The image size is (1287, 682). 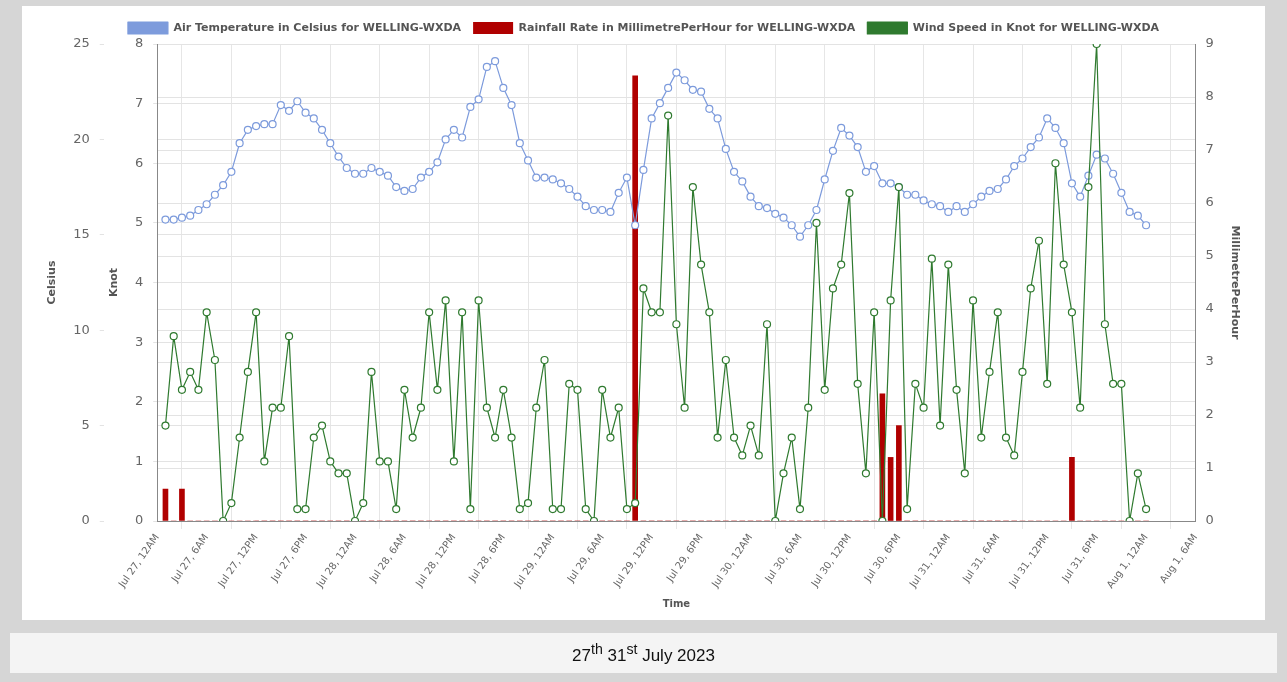 I want to click on y3-tick-label: 7, so click(x=139, y=102).